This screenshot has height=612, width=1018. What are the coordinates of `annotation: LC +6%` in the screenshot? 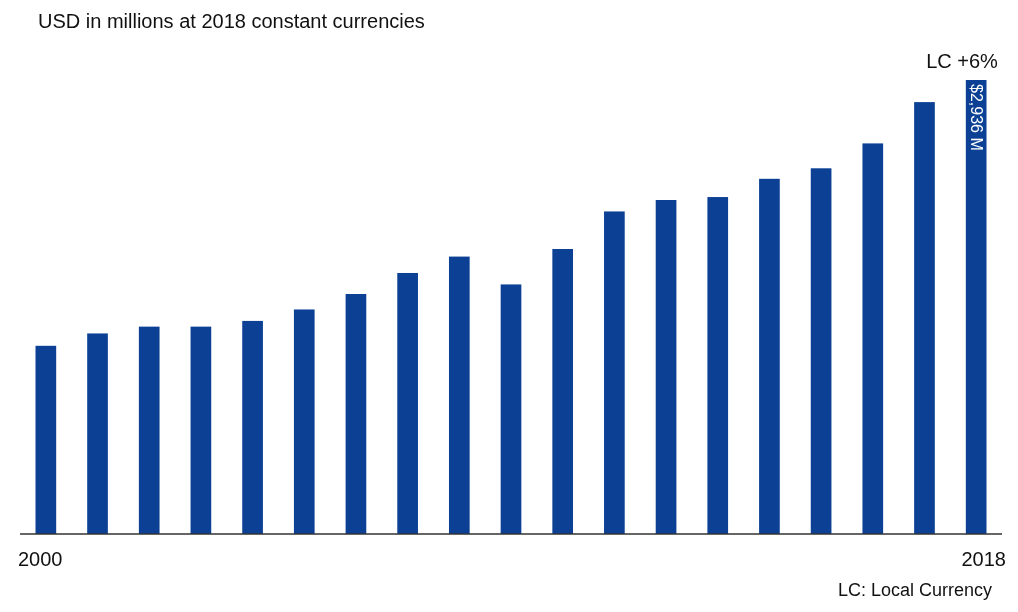 It's located at (962, 61).